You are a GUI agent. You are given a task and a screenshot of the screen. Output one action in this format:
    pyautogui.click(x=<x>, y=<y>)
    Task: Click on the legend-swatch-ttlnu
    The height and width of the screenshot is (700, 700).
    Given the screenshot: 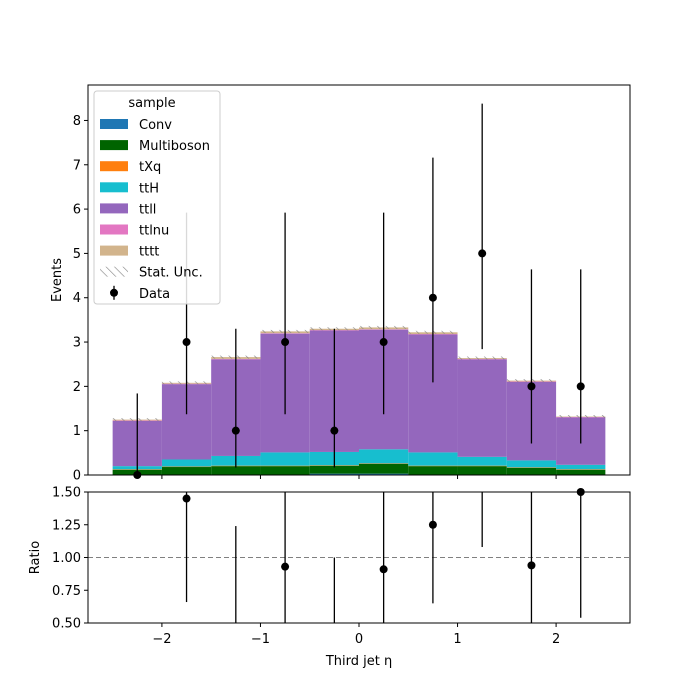 What is the action you would take?
    pyautogui.click(x=114, y=229)
    